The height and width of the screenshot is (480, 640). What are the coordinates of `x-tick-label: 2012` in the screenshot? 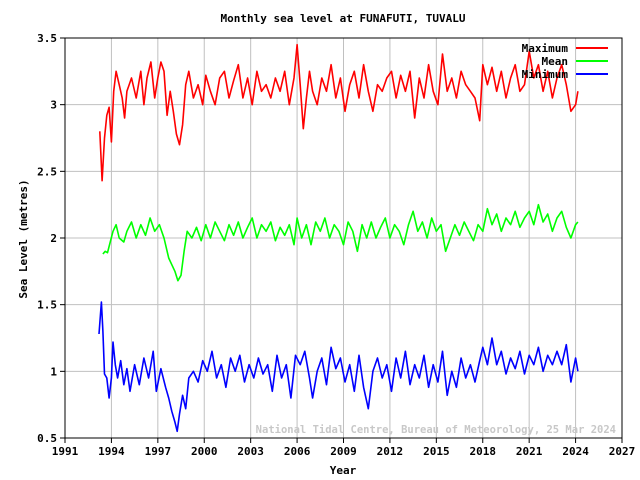 It's located at (390, 451).